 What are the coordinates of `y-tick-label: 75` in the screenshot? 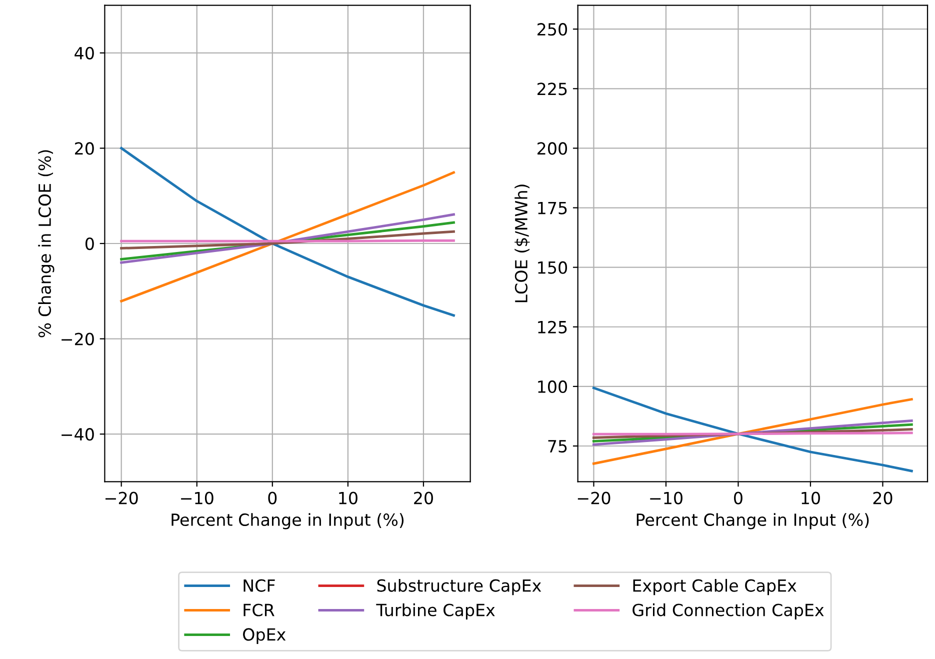 It's located at (557, 446).